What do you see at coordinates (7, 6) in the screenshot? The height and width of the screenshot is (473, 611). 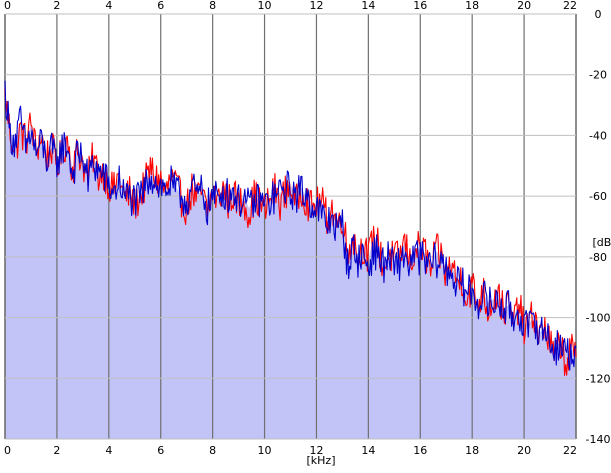 I see `x-tick-label-top-0: 0` at bounding box center [7, 6].